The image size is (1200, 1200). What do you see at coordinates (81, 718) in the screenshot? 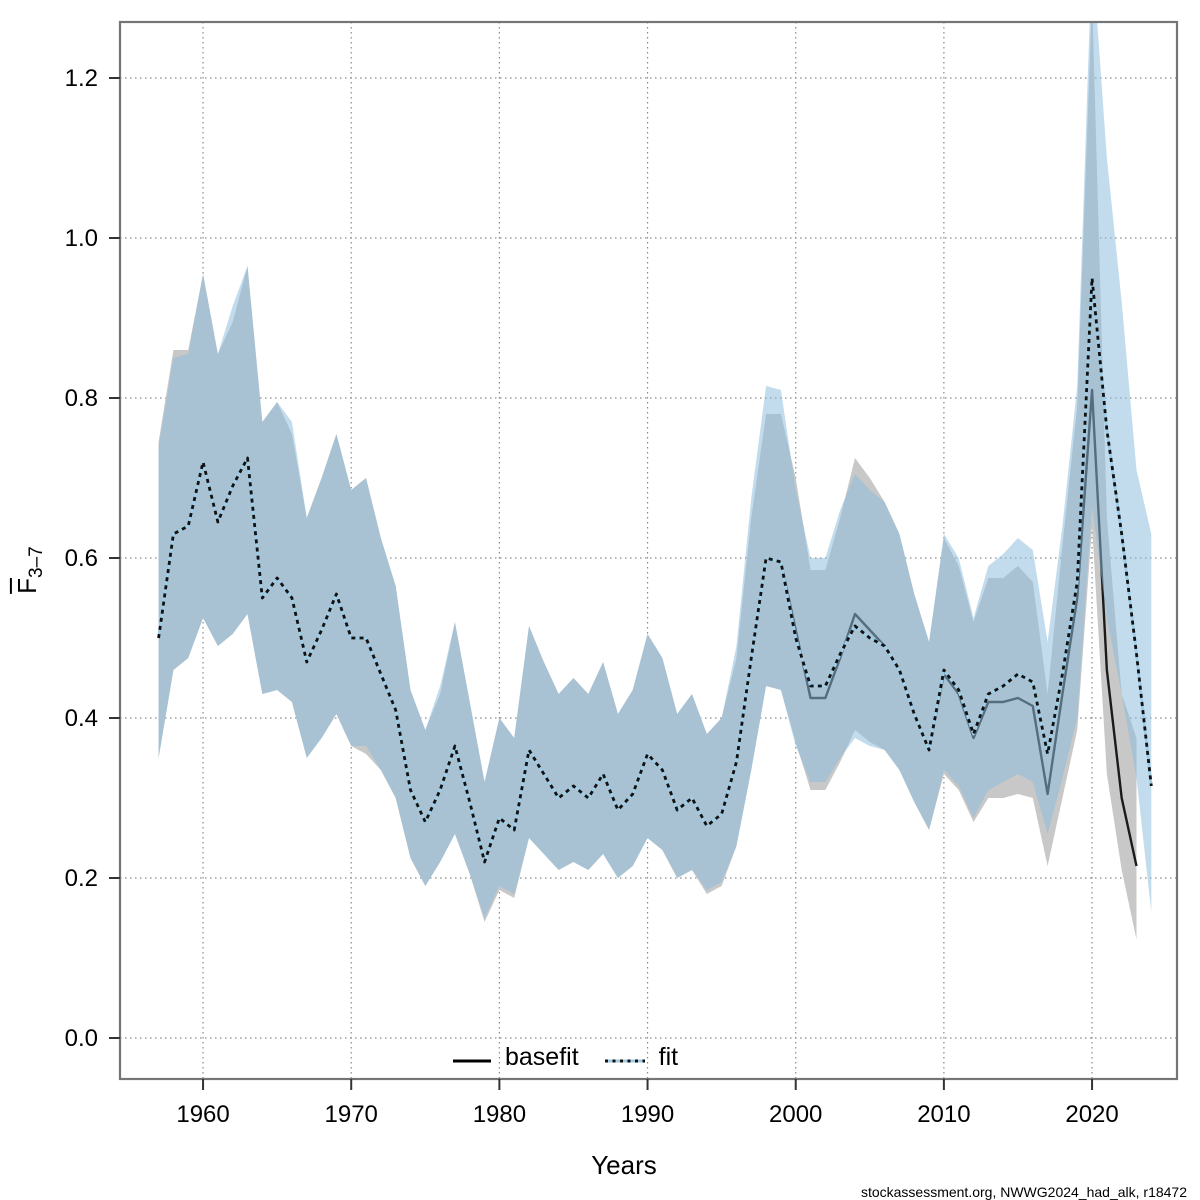
I see `y-tick-label: 0.4` at bounding box center [81, 718].